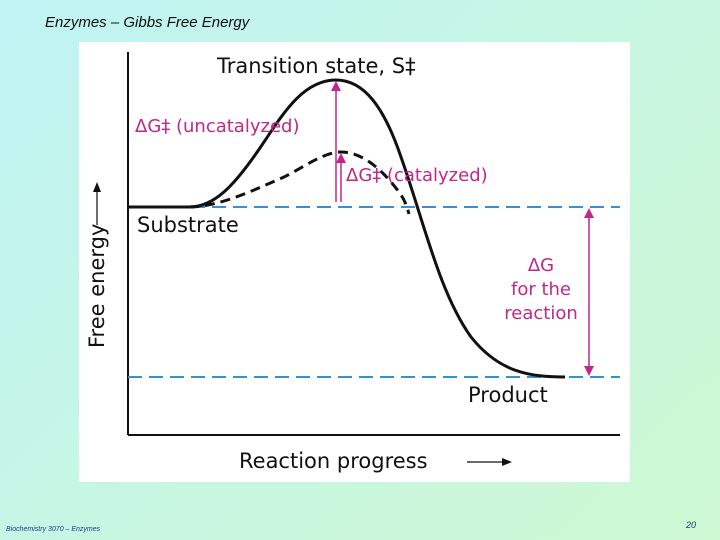 The height and width of the screenshot is (540, 720). Describe the element at coordinates (316, 66) in the screenshot. I see `transition-state-label: Transition state, S‡` at that location.